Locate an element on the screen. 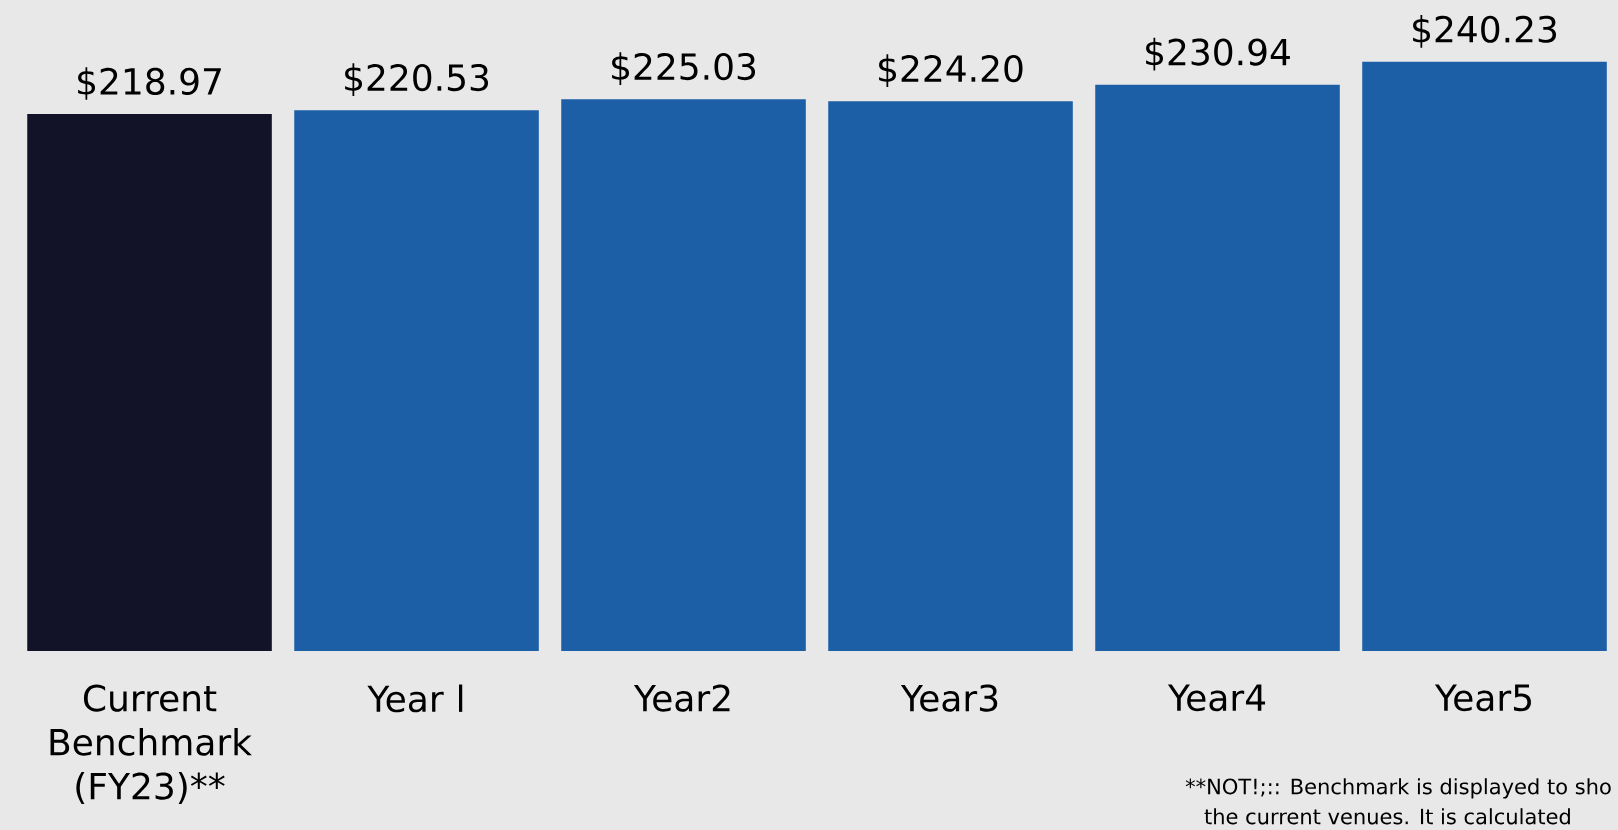  data-label: $240.23 is located at coordinates (1485, 31).